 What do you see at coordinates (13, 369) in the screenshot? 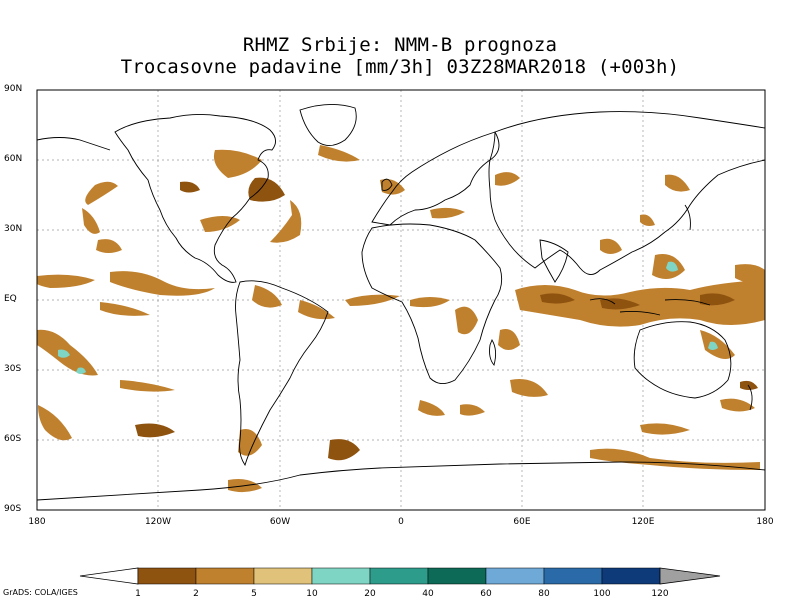
I see `lat-label-30s: 30S` at bounding box center [13, 369].